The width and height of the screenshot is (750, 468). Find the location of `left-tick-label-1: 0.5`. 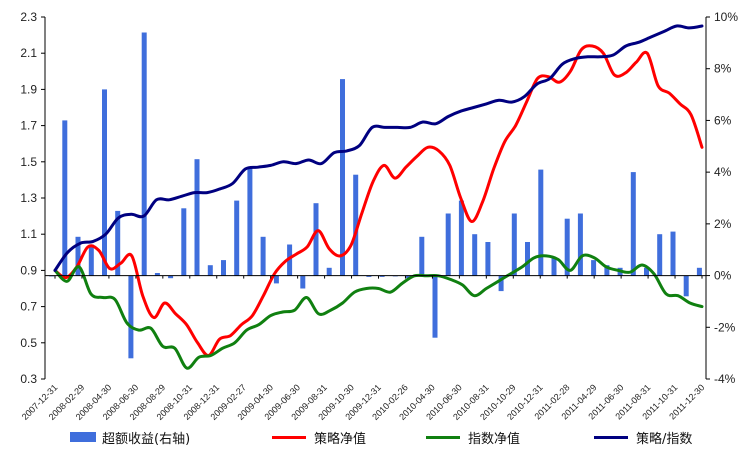

left-tick-label-1: 0.5 is located at coordinates (28, 343).